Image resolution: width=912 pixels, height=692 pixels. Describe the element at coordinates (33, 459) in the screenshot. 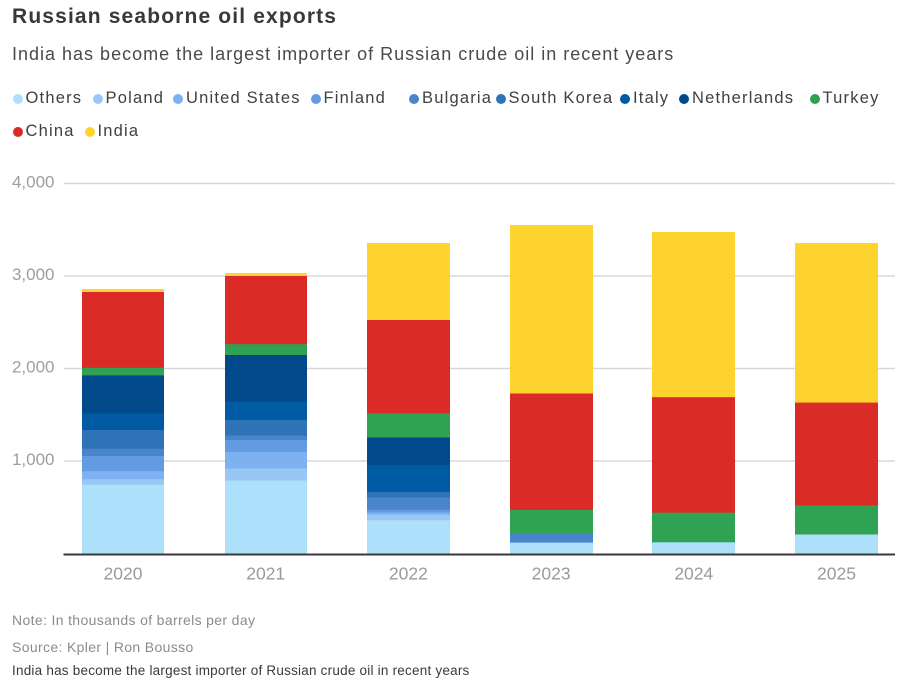

I see `svg-text: 1,000` at that location.